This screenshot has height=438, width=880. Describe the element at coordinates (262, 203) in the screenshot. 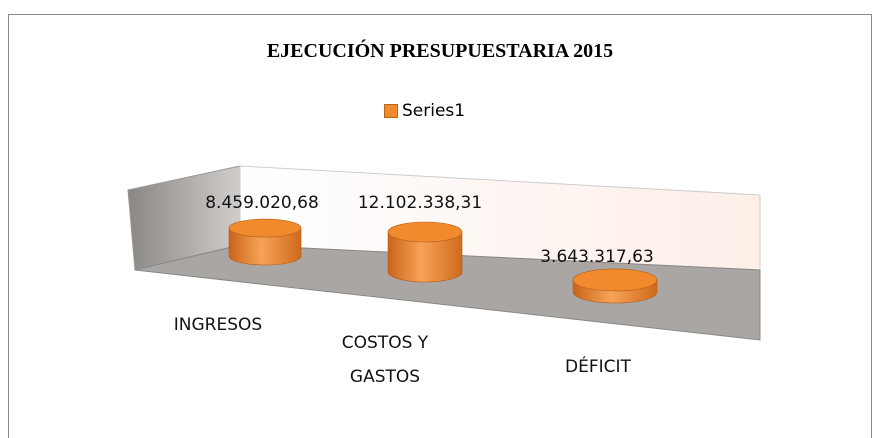

I see `data-label: 8.459.020,68` at that location.